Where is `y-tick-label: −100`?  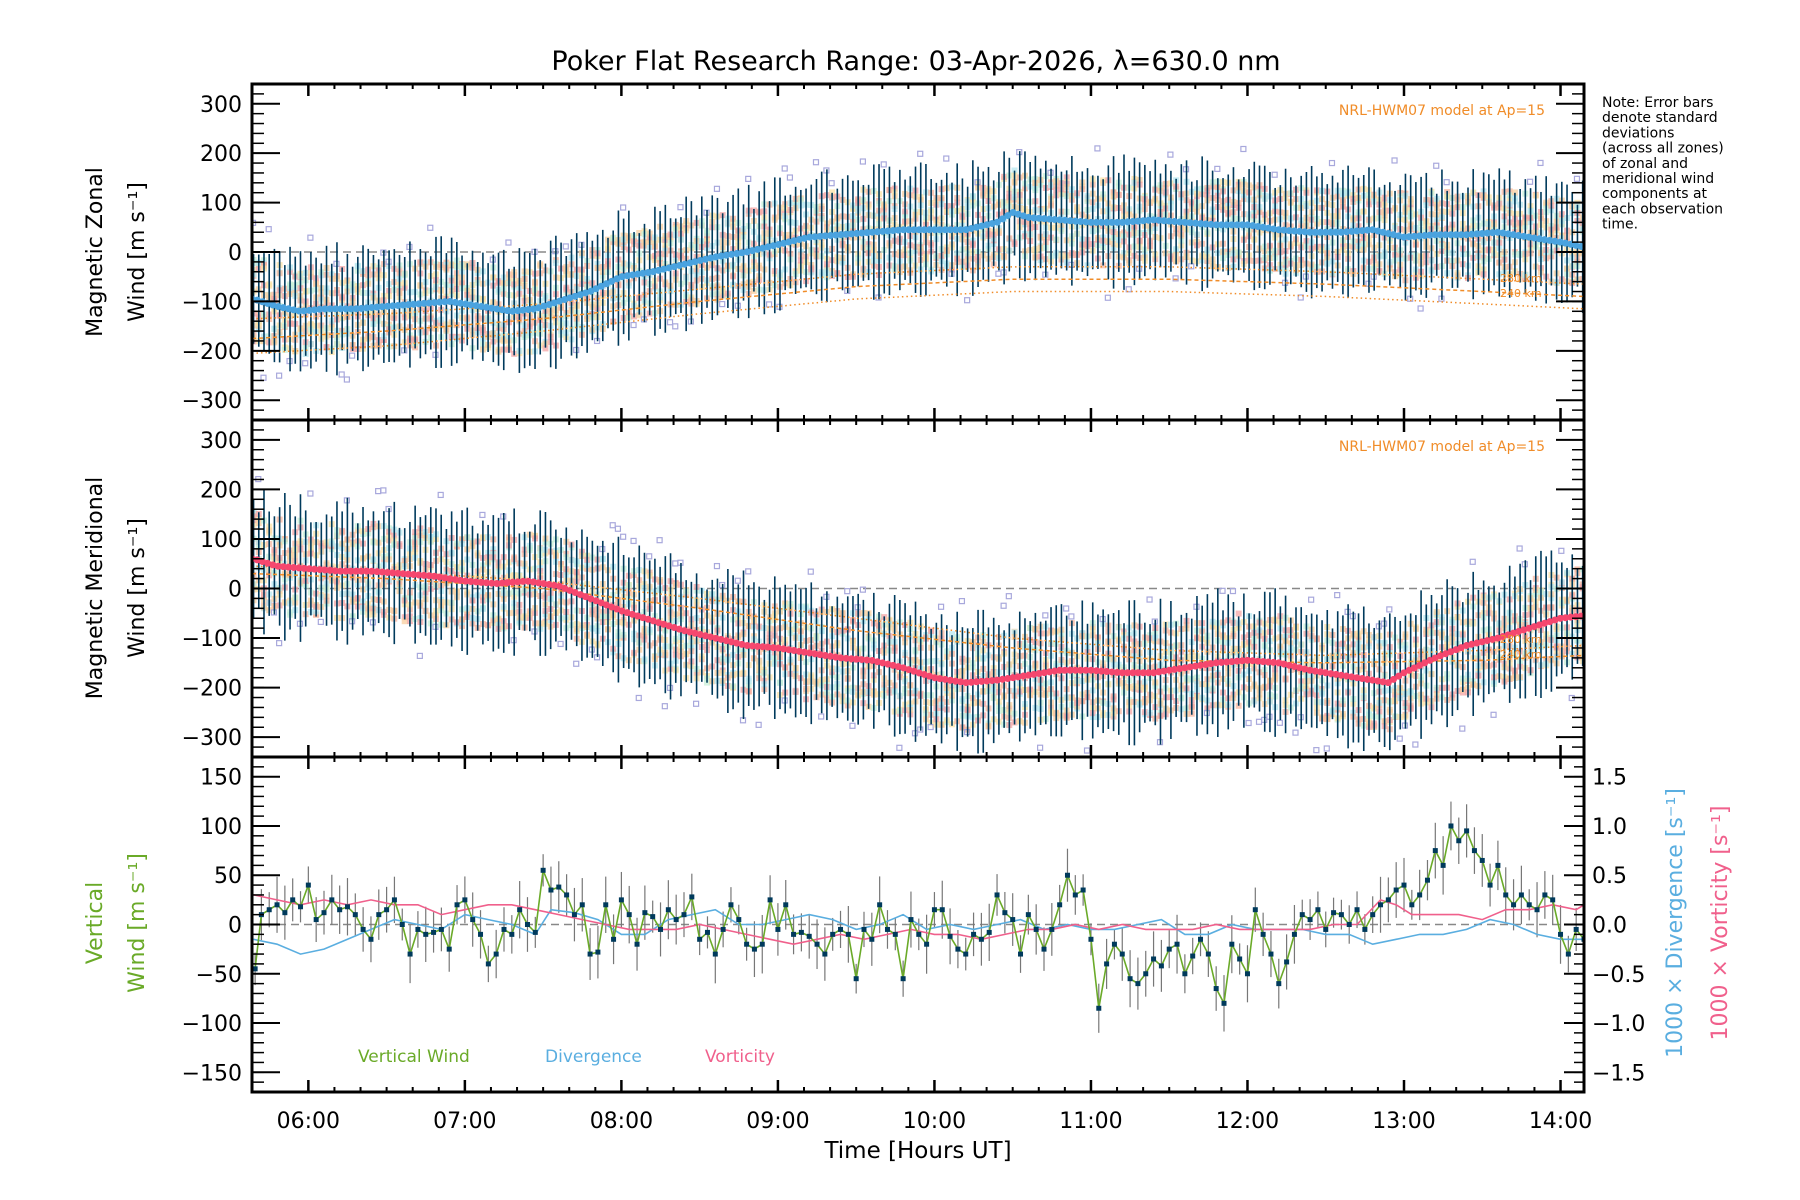
y-tick-label: −100 is located at coordinates (212, 302).